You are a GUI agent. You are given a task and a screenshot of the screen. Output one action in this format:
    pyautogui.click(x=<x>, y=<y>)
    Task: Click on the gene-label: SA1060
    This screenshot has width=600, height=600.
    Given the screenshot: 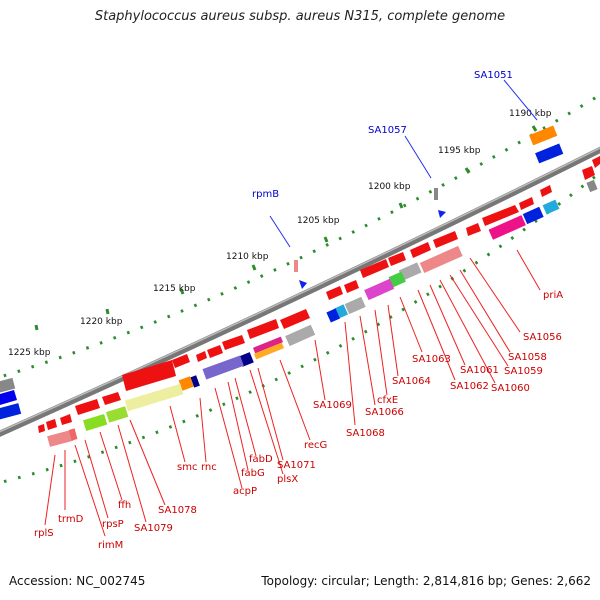 What is the action you would take?
    pyautogui.click(x=510, y=388)
    